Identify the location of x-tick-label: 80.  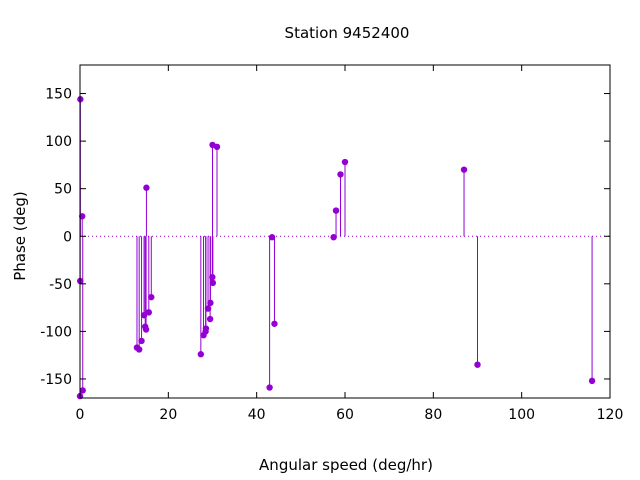
(433, 415).